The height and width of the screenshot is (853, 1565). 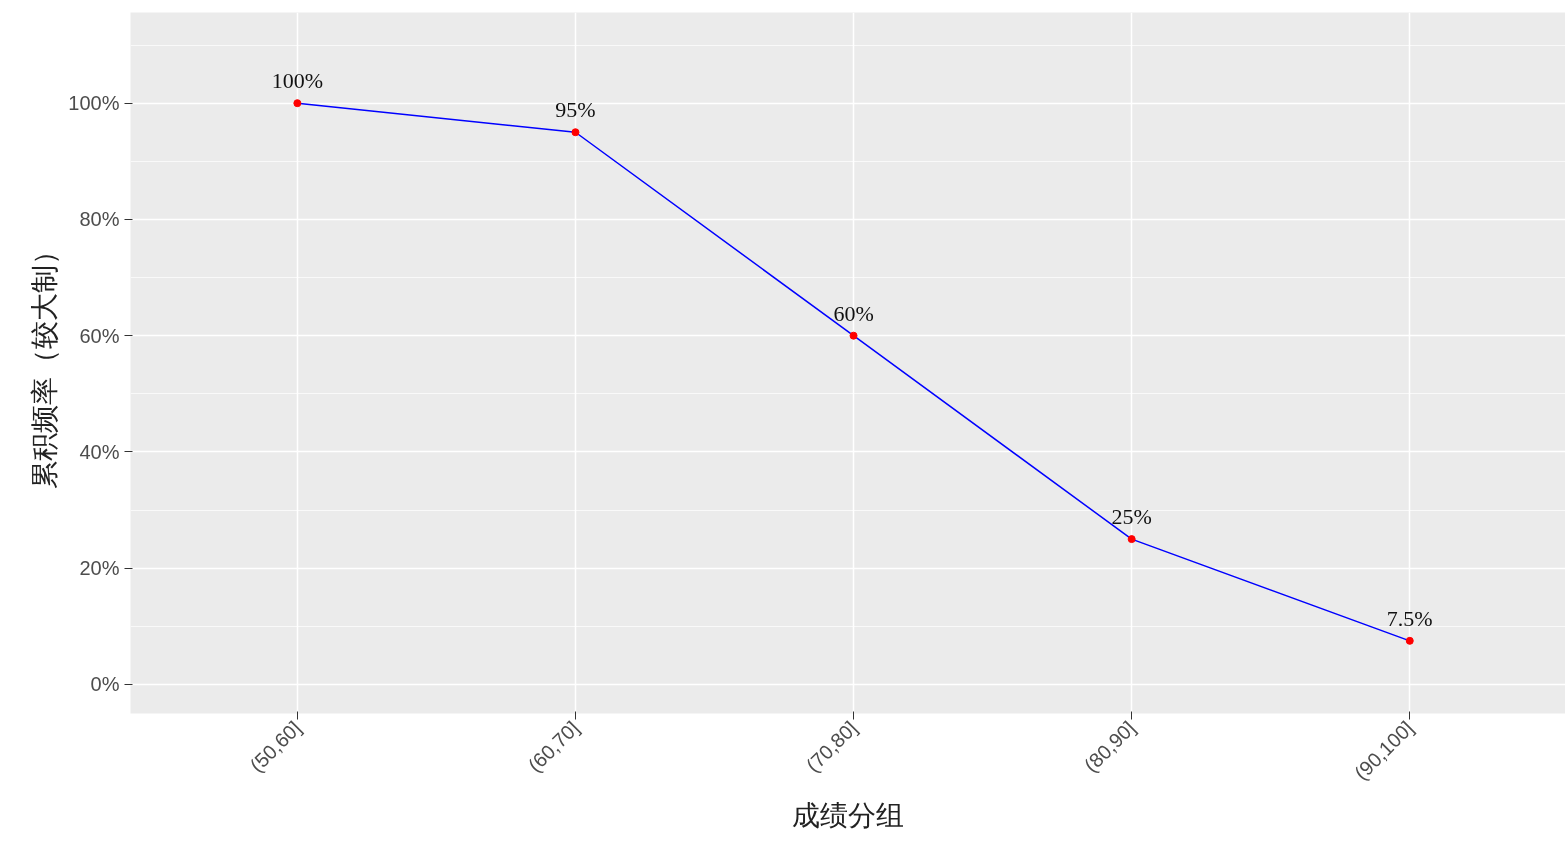 What do you see at coordinates (853, 313) in the screenshot?
I see `data-label: 60%` at bounding box center [853, 313].